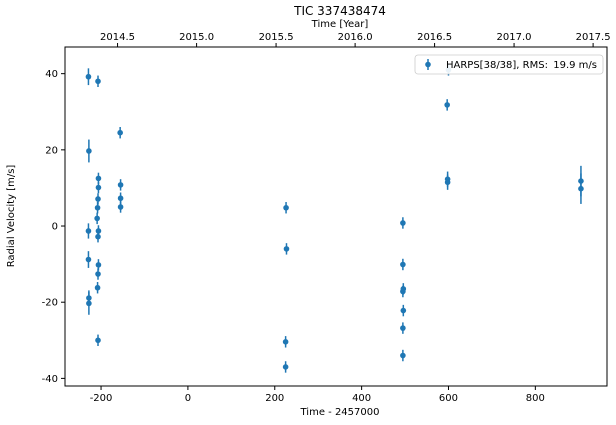 The height and width of the screenshot is (425, 616). Describe the element at coordinates (339, 11) in the screenshot. I see `chart-title: TIC 337438474` at that location.